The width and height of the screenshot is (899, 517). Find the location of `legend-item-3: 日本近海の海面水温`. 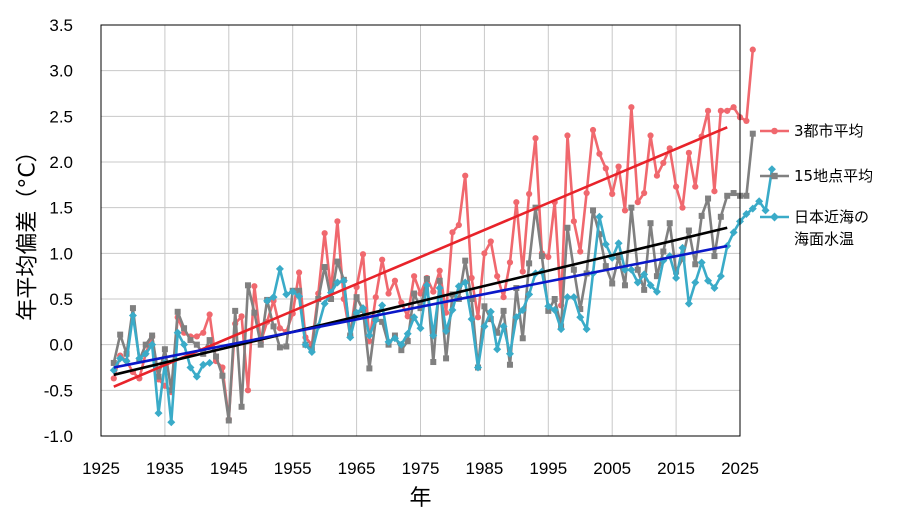

legend-item-3: 日本近海の海面水温 is located at coordinates (814, 228).